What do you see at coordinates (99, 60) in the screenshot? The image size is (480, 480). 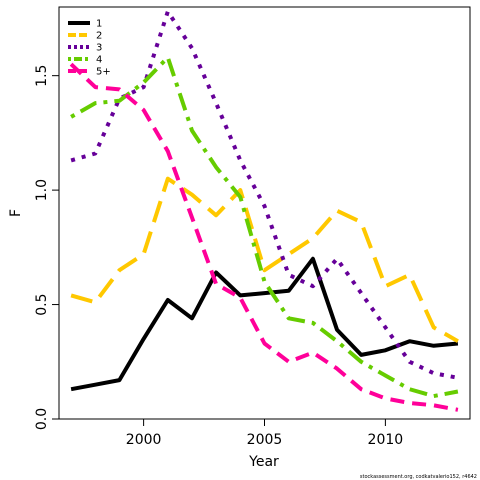 I see `legend-label-4: 4` at bounding box center [99, 60].